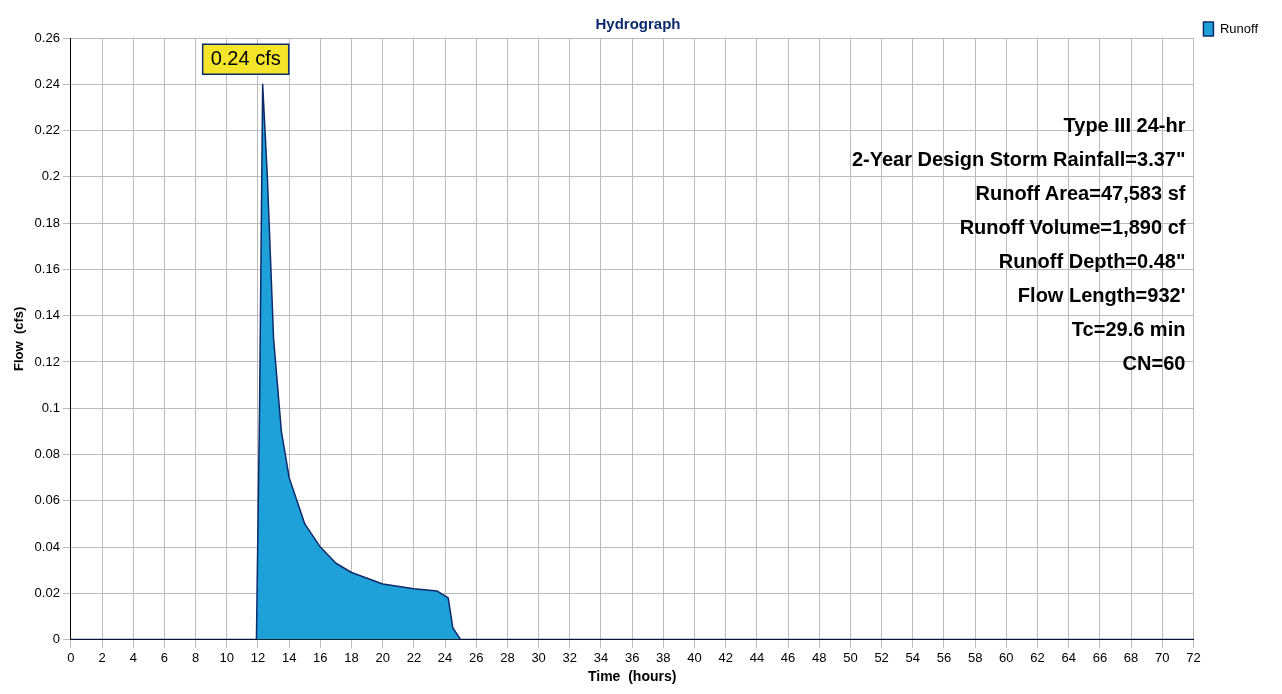 This screenshot has height=694, width=1282. I want to click on y-tick-label: 0.02, so click(47, 592).